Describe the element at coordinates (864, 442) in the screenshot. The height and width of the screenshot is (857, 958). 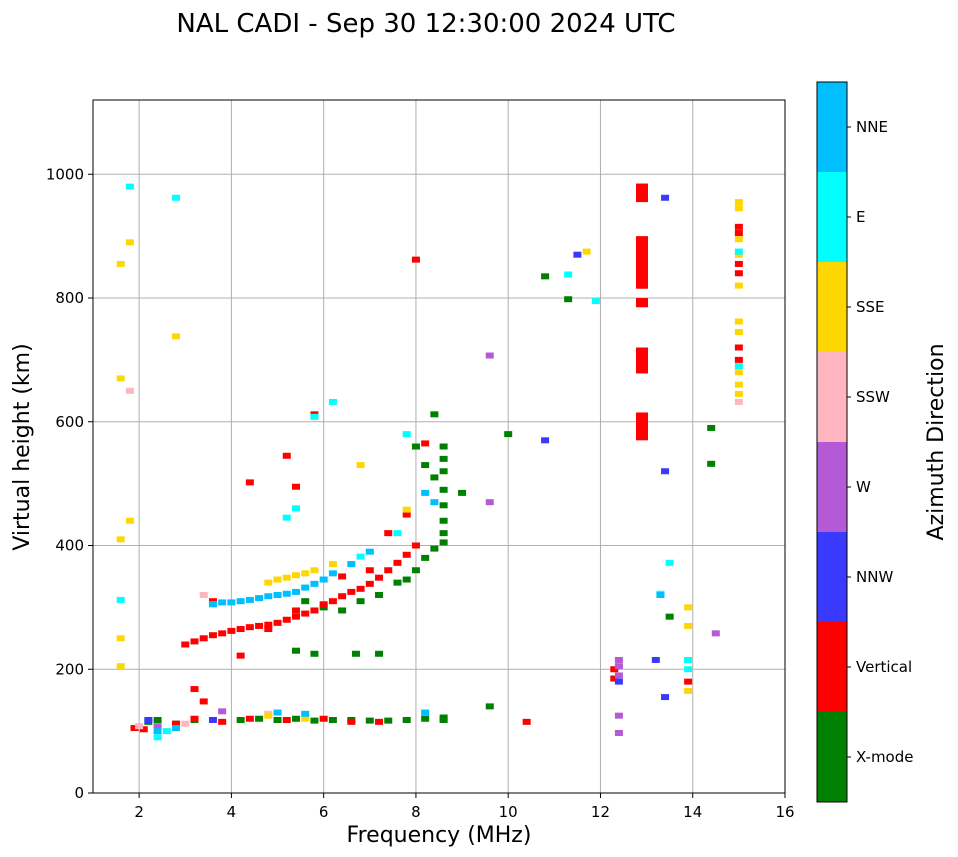
I see `colorbar: X-mode Vertical NNW W SSW SSE E NNE` at that location.